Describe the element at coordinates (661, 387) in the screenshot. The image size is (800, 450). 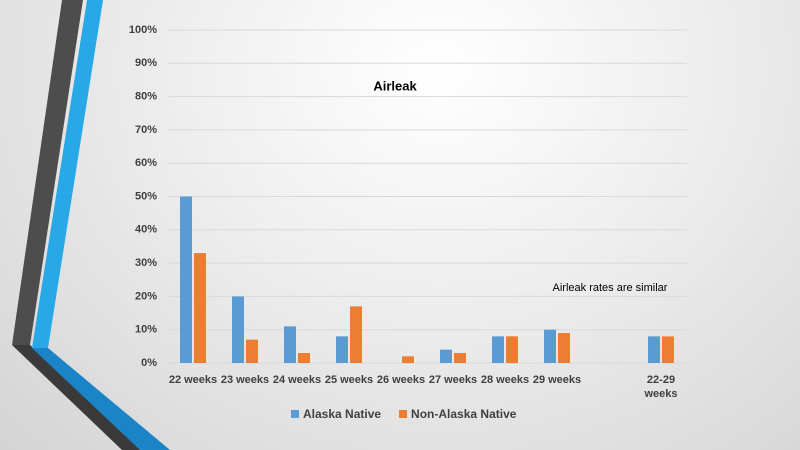
I see `x-tick-label: 22-29 weeks` at that location.